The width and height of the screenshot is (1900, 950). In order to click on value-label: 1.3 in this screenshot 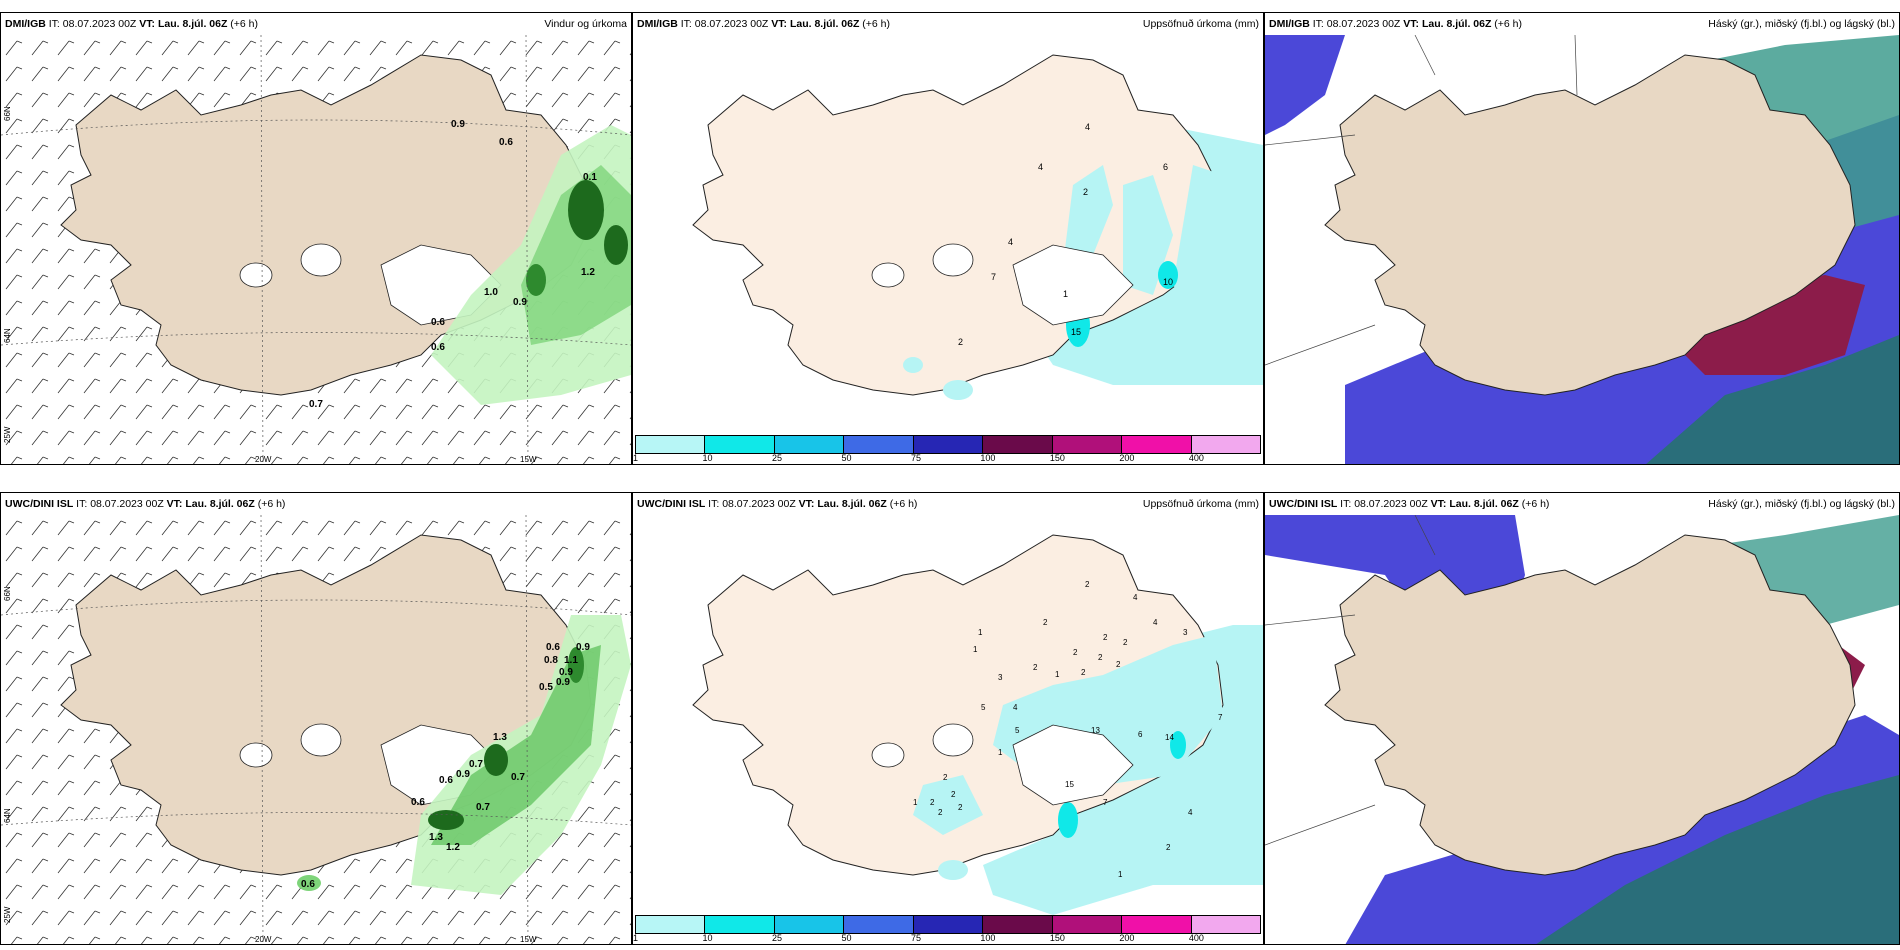, I will do `click(436, 837)`.